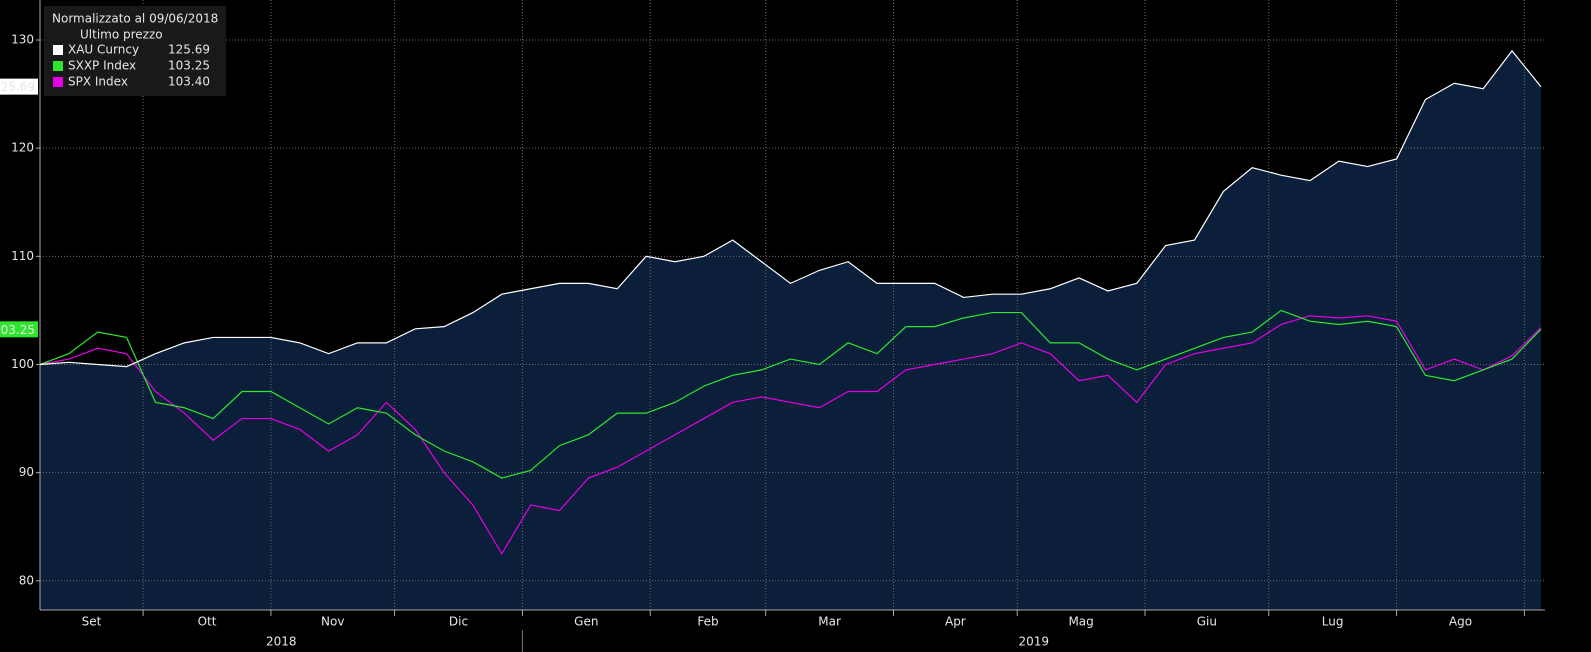 This screenshot has width=1591, height=652. I want to click on legend-box, so click(135, 51).